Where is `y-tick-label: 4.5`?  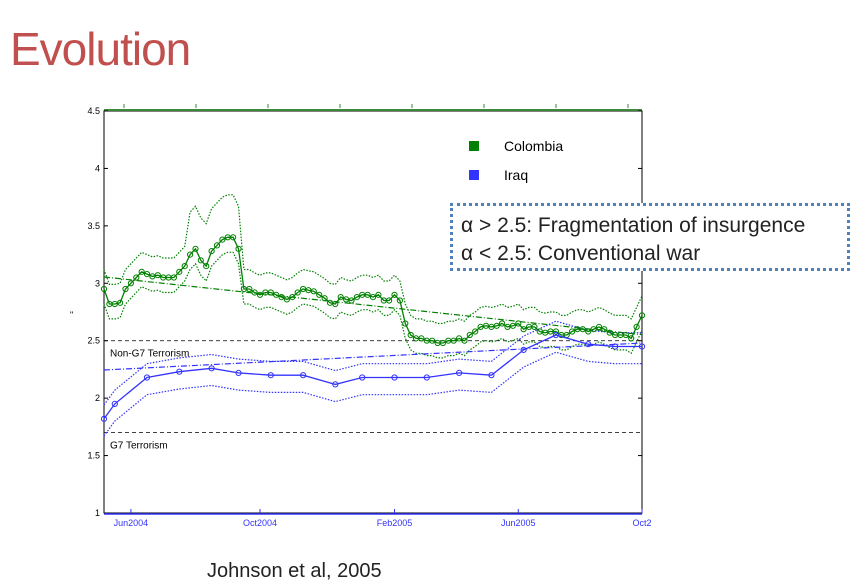 y-tick-label: 4.5 is located at coordinates (93, 111).